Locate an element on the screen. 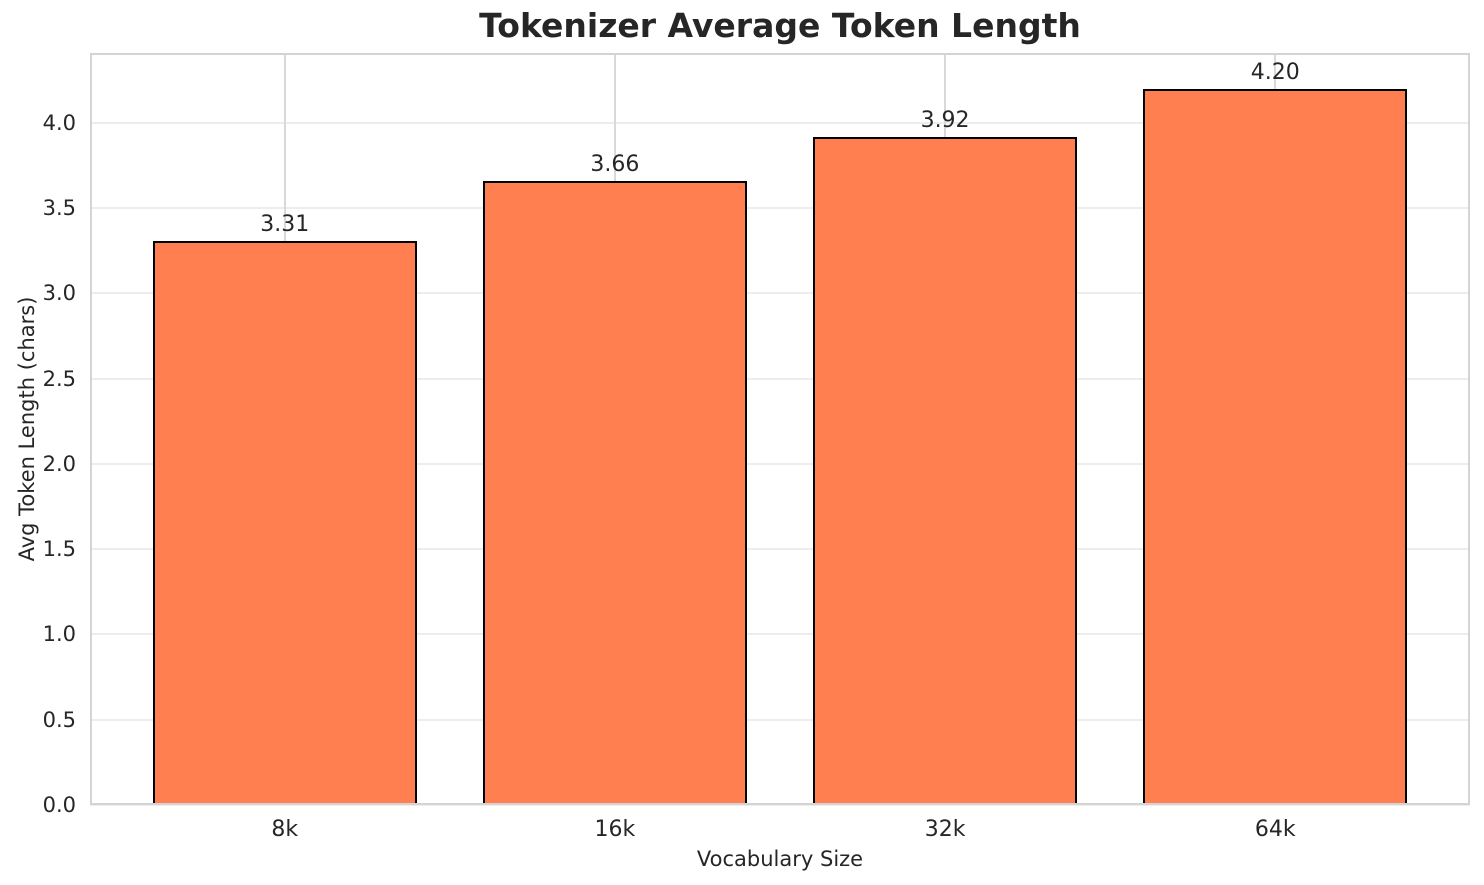 This screenshot has height=885, width=1484. y-axis-label: Avg Token Length (chars) is located at coordinates (27, 429).